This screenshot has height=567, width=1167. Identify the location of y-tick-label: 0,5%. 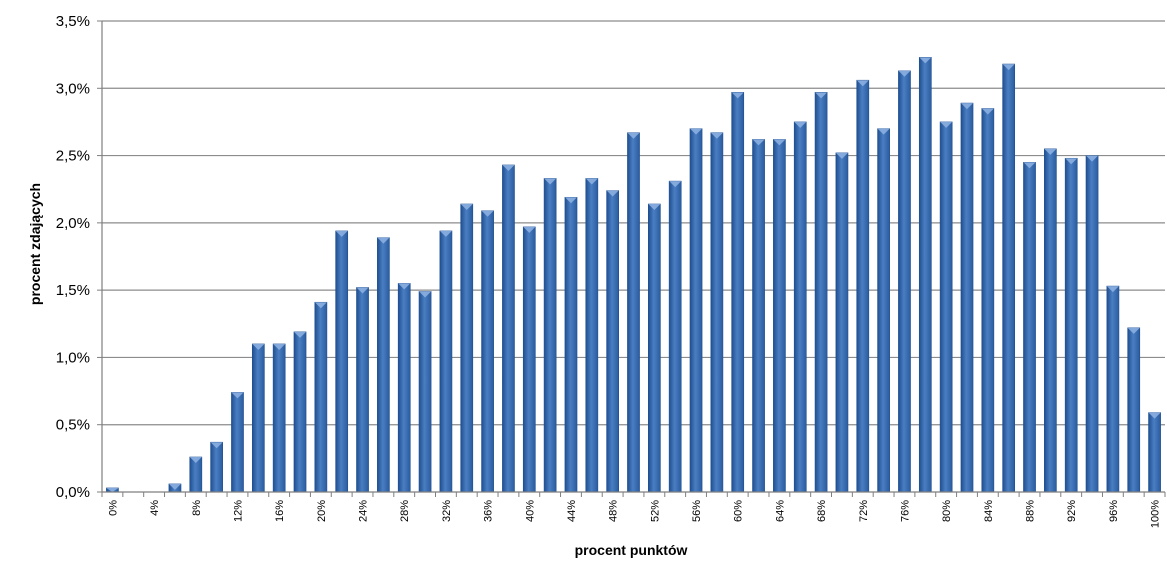
(73, 425).